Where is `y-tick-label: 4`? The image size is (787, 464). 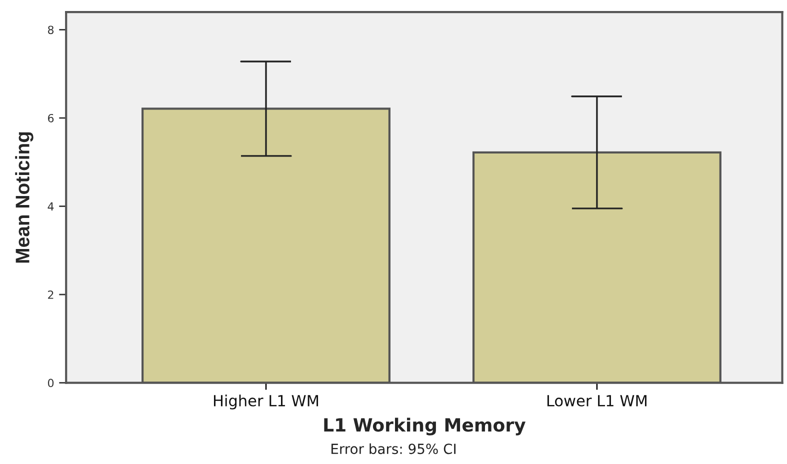 y-tick-label: 4 is located at coordinates (51, 206).